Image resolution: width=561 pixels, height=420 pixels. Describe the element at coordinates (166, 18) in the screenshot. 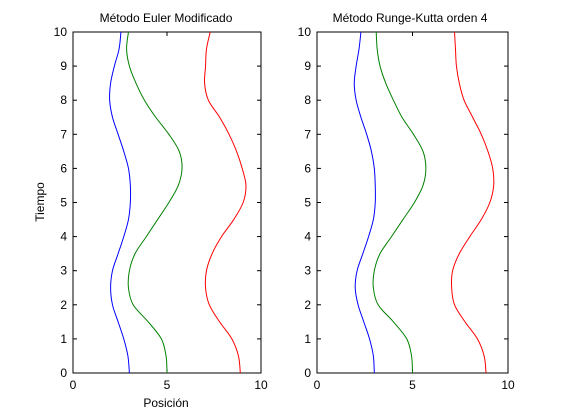

I see `plot-title: Método Euler Modificado` at that location.